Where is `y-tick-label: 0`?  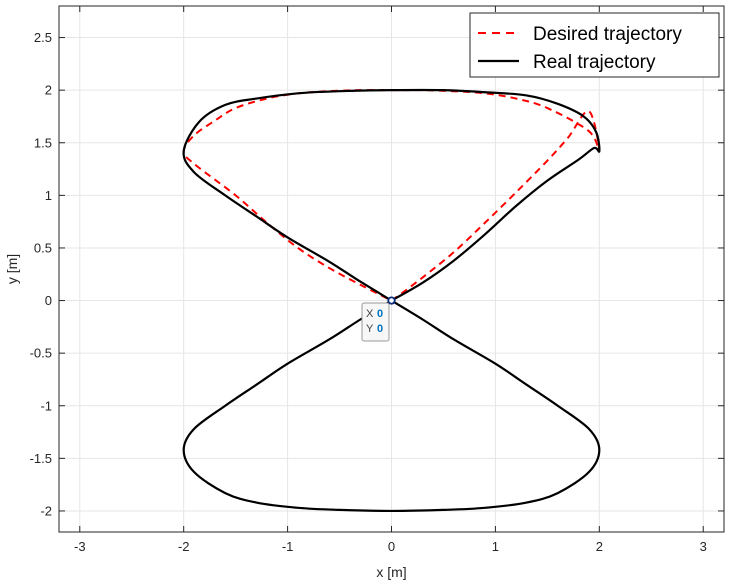 y-tick-label: 0 is located at coordinates (48, 300).